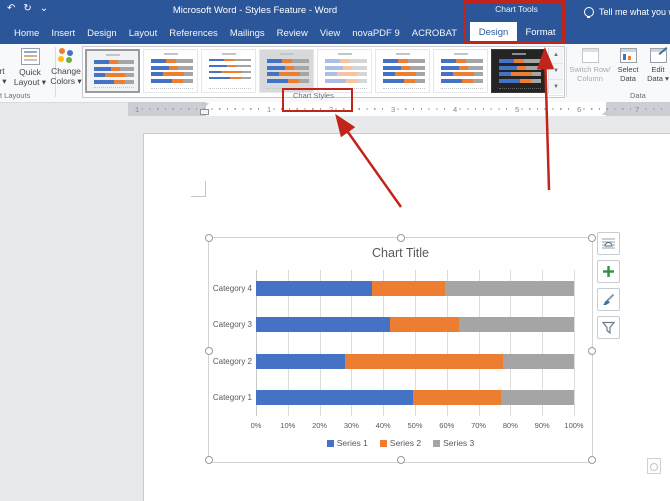  I want to click on chart-styles-button, so click(608, 299).